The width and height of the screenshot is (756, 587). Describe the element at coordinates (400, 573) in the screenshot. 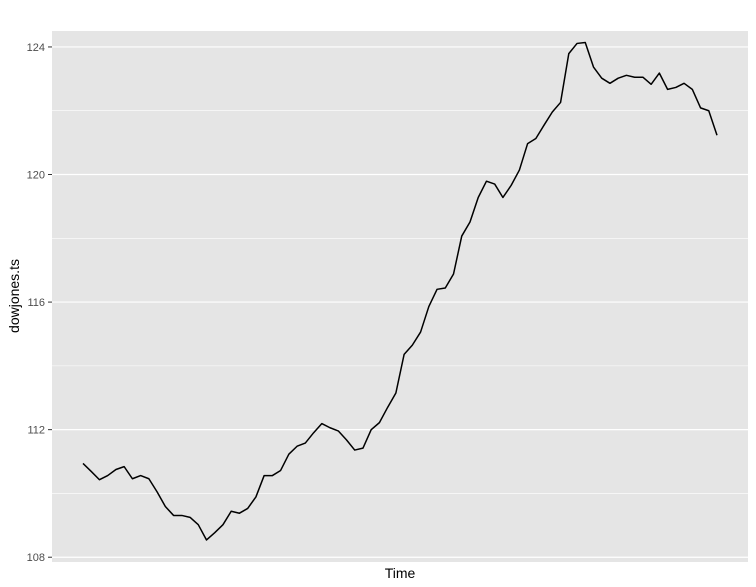

I see `x-axis-title: Time` at that location.